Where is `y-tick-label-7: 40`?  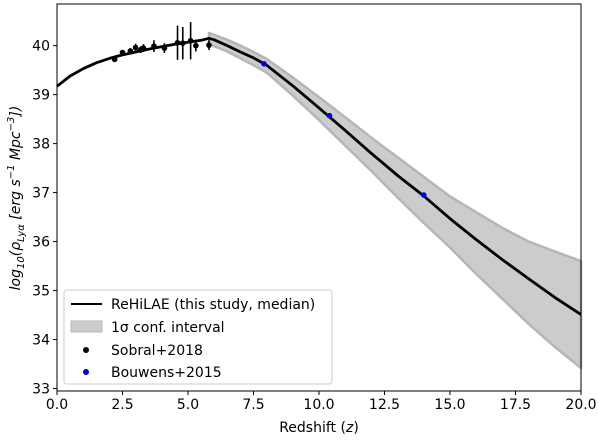 y-tick-label-7: 40 is located at coordinates (41, 47).